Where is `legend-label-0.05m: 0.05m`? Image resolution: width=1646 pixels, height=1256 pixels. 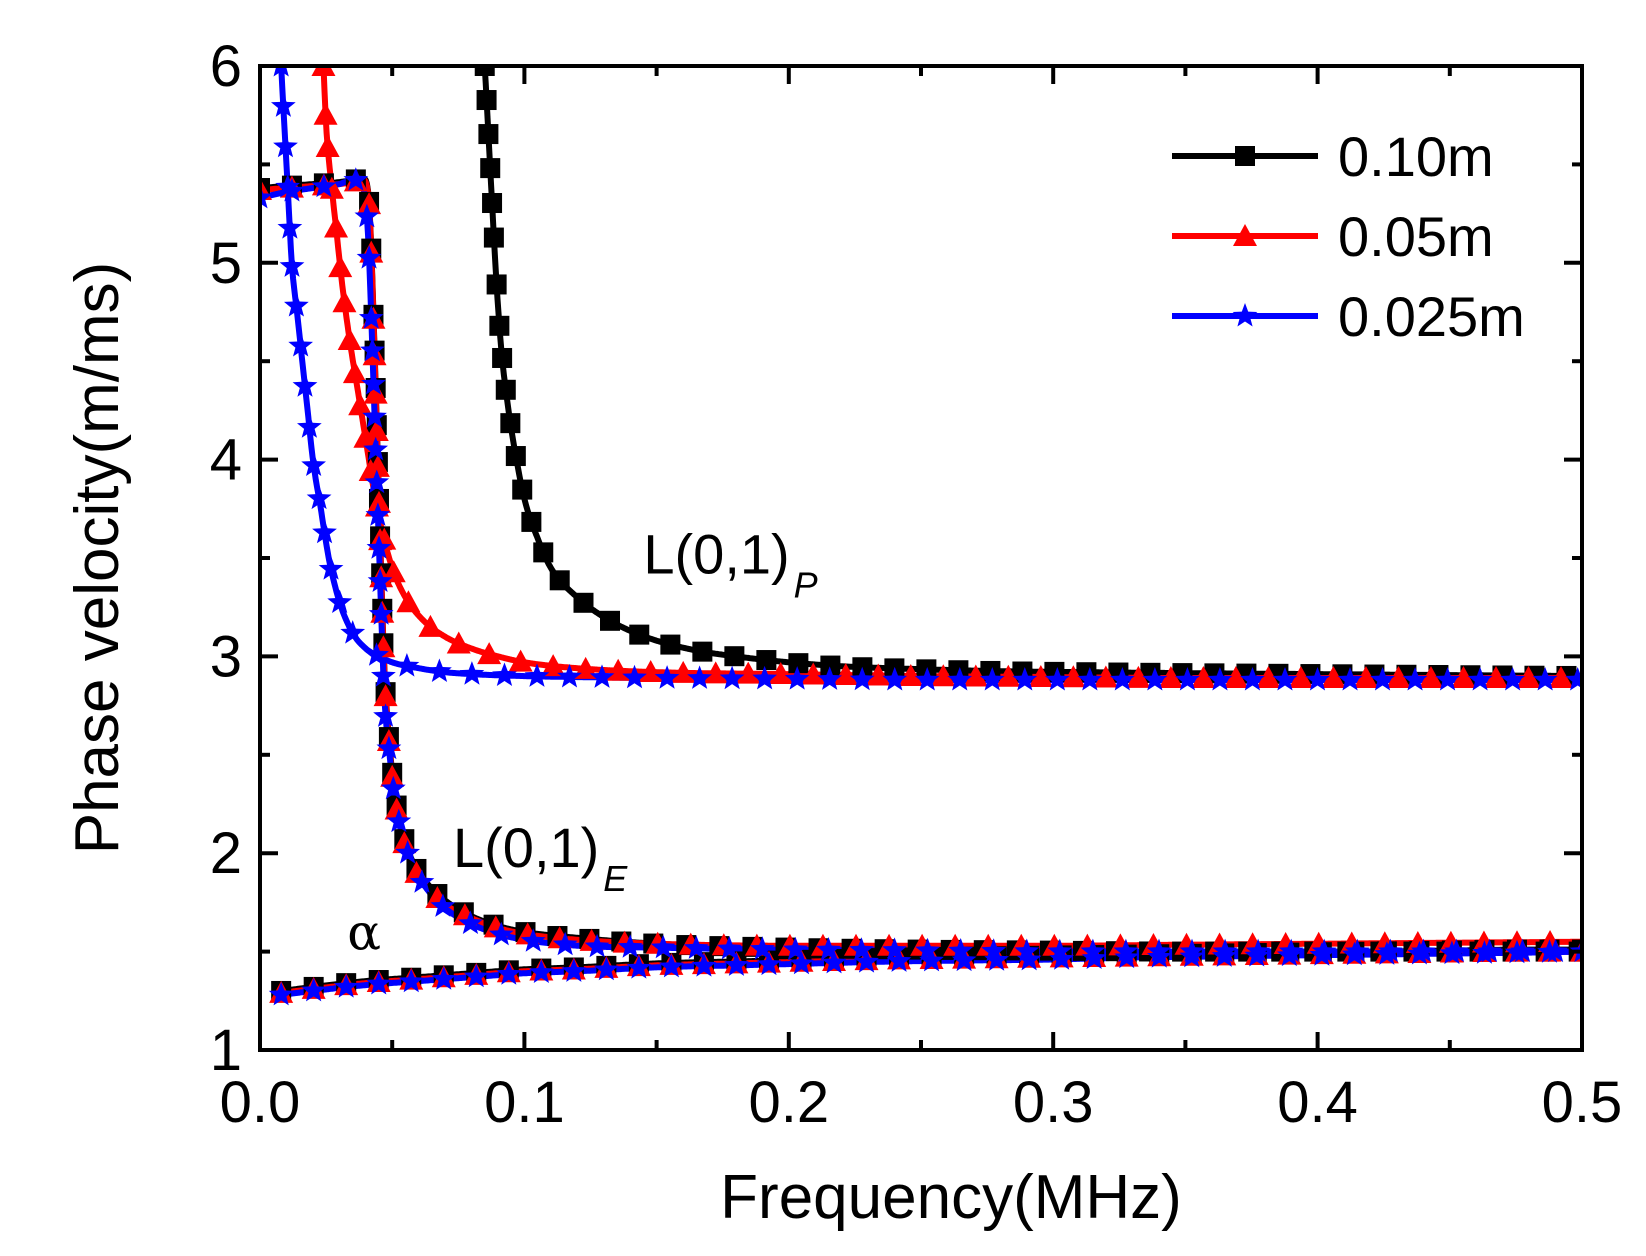
legend-label-0.05m: 0.05m is located at coordinates (1416, 236).